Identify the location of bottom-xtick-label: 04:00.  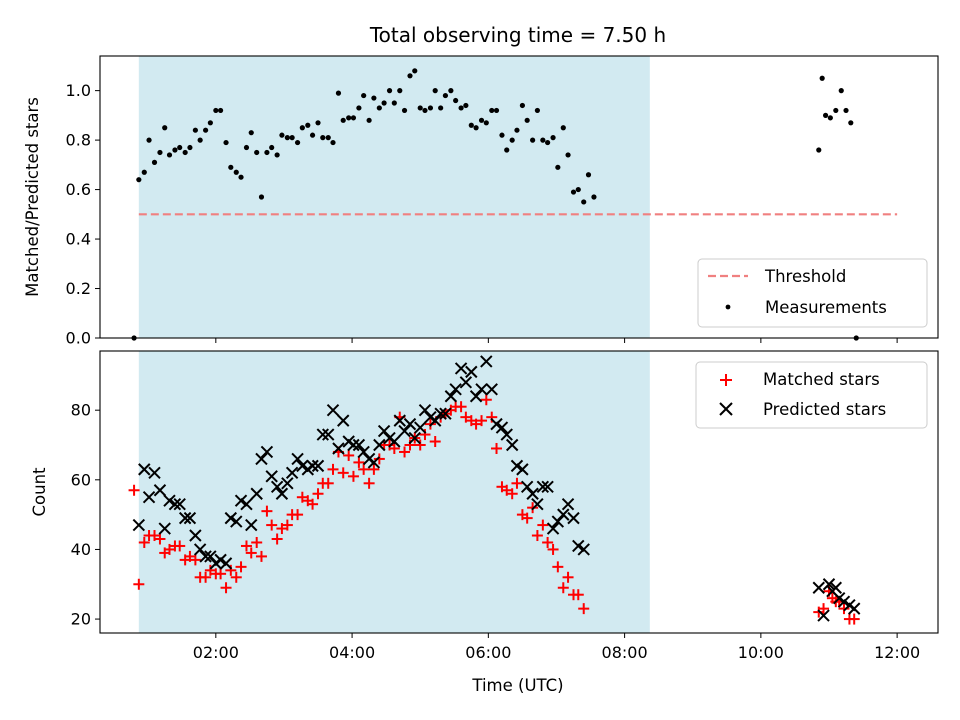
(352, 652).